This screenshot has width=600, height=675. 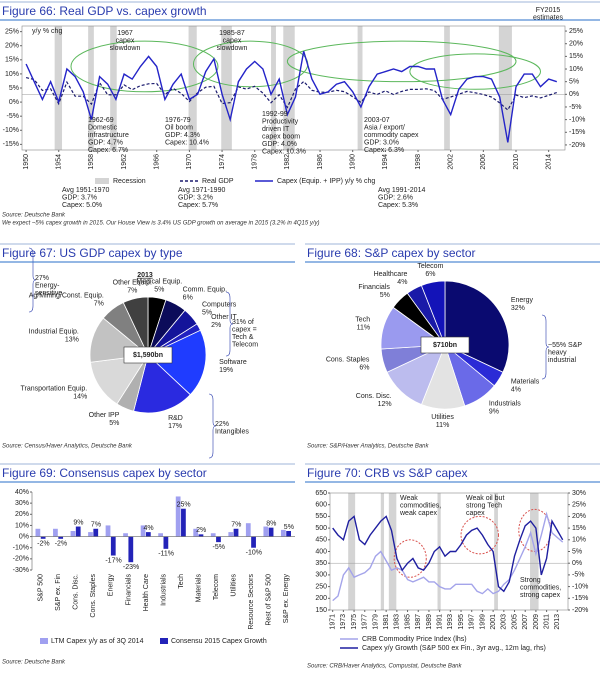 I want to click on slice-label: Software, so click(x=233, y=362).